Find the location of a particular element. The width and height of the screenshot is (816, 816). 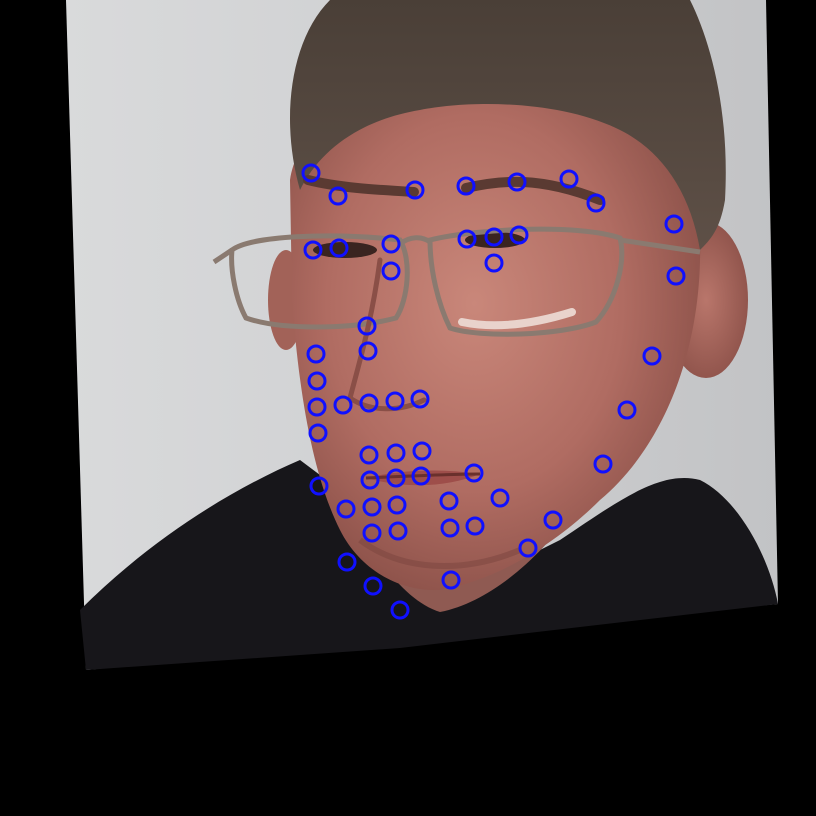

chin-shadow is located at coordinates (440, 553).